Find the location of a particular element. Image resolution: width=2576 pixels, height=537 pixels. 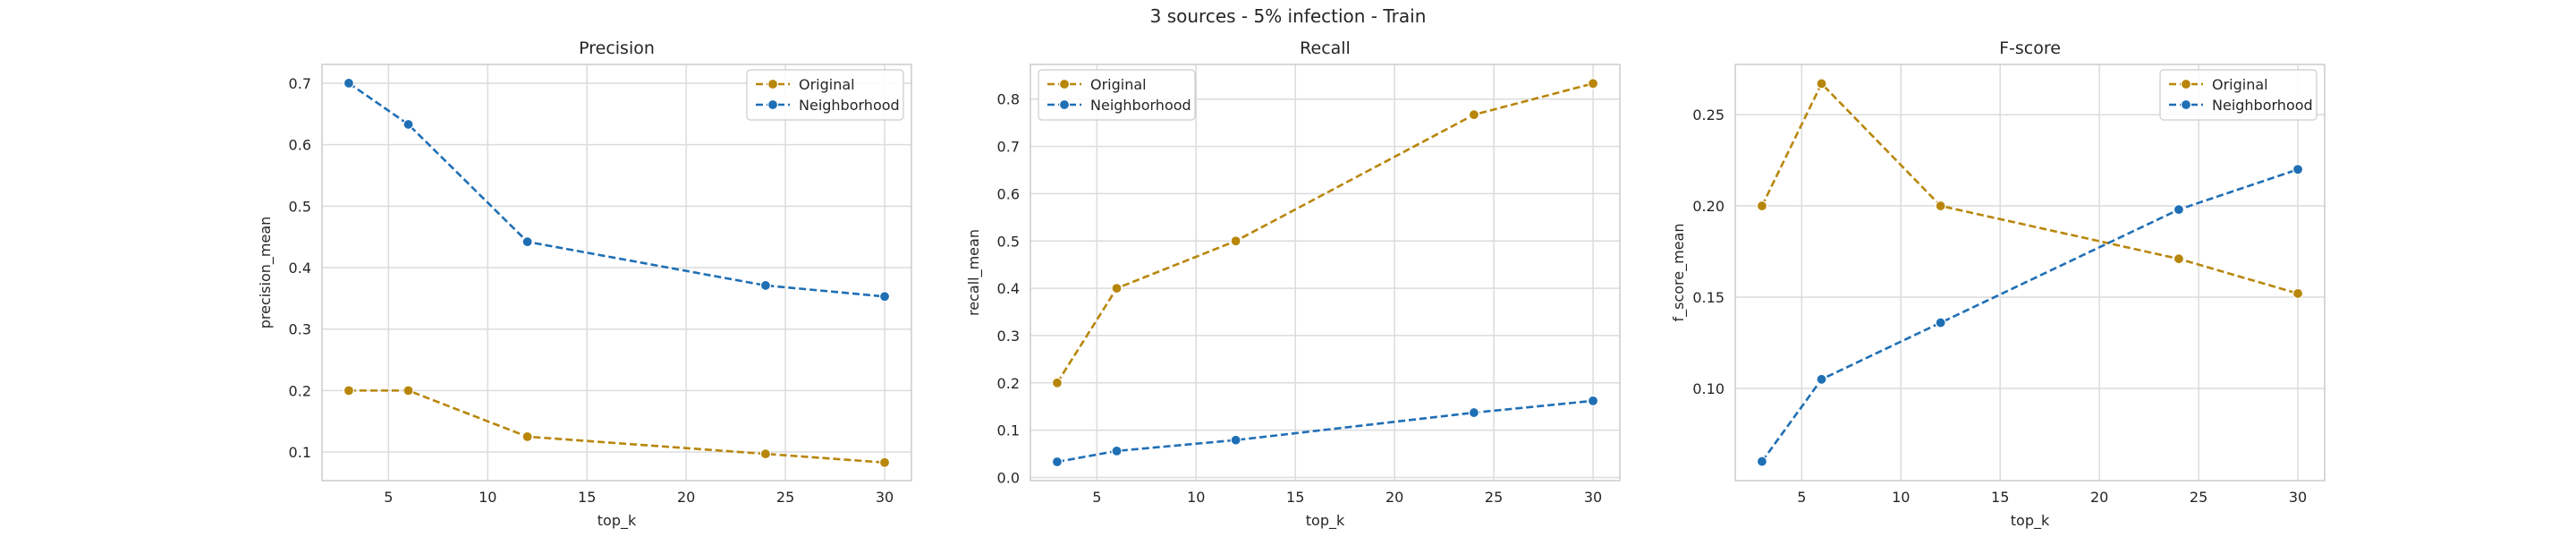

chart-title: F-score is located at coordinates (2030, 48).